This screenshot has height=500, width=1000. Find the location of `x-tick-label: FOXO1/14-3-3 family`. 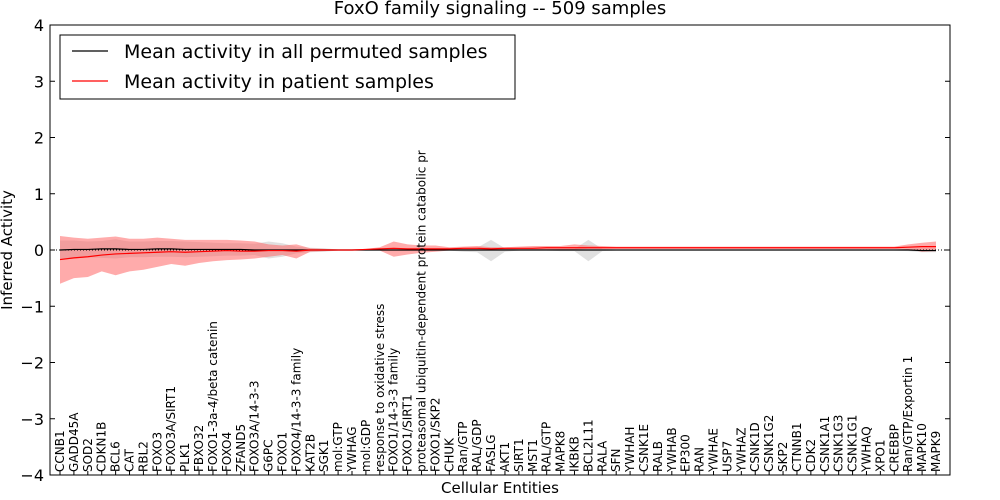

x-tick-label: FOXO1/14-3-3 family is located at coordinates (394, 410).